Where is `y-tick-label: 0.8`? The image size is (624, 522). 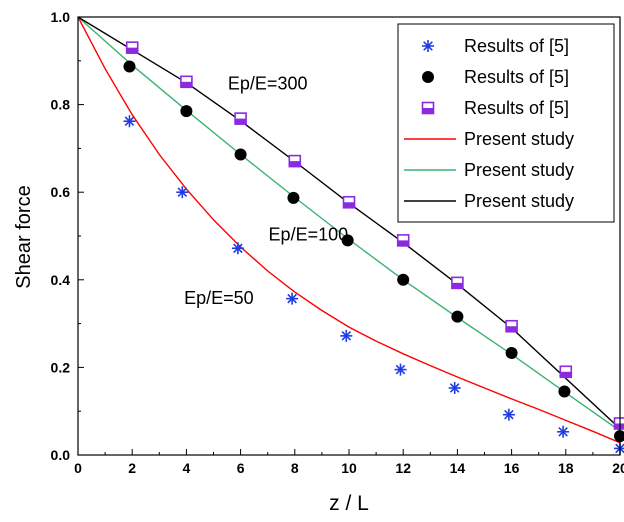 y-tick-label: 0.8 is located at coordinates (61, 105).